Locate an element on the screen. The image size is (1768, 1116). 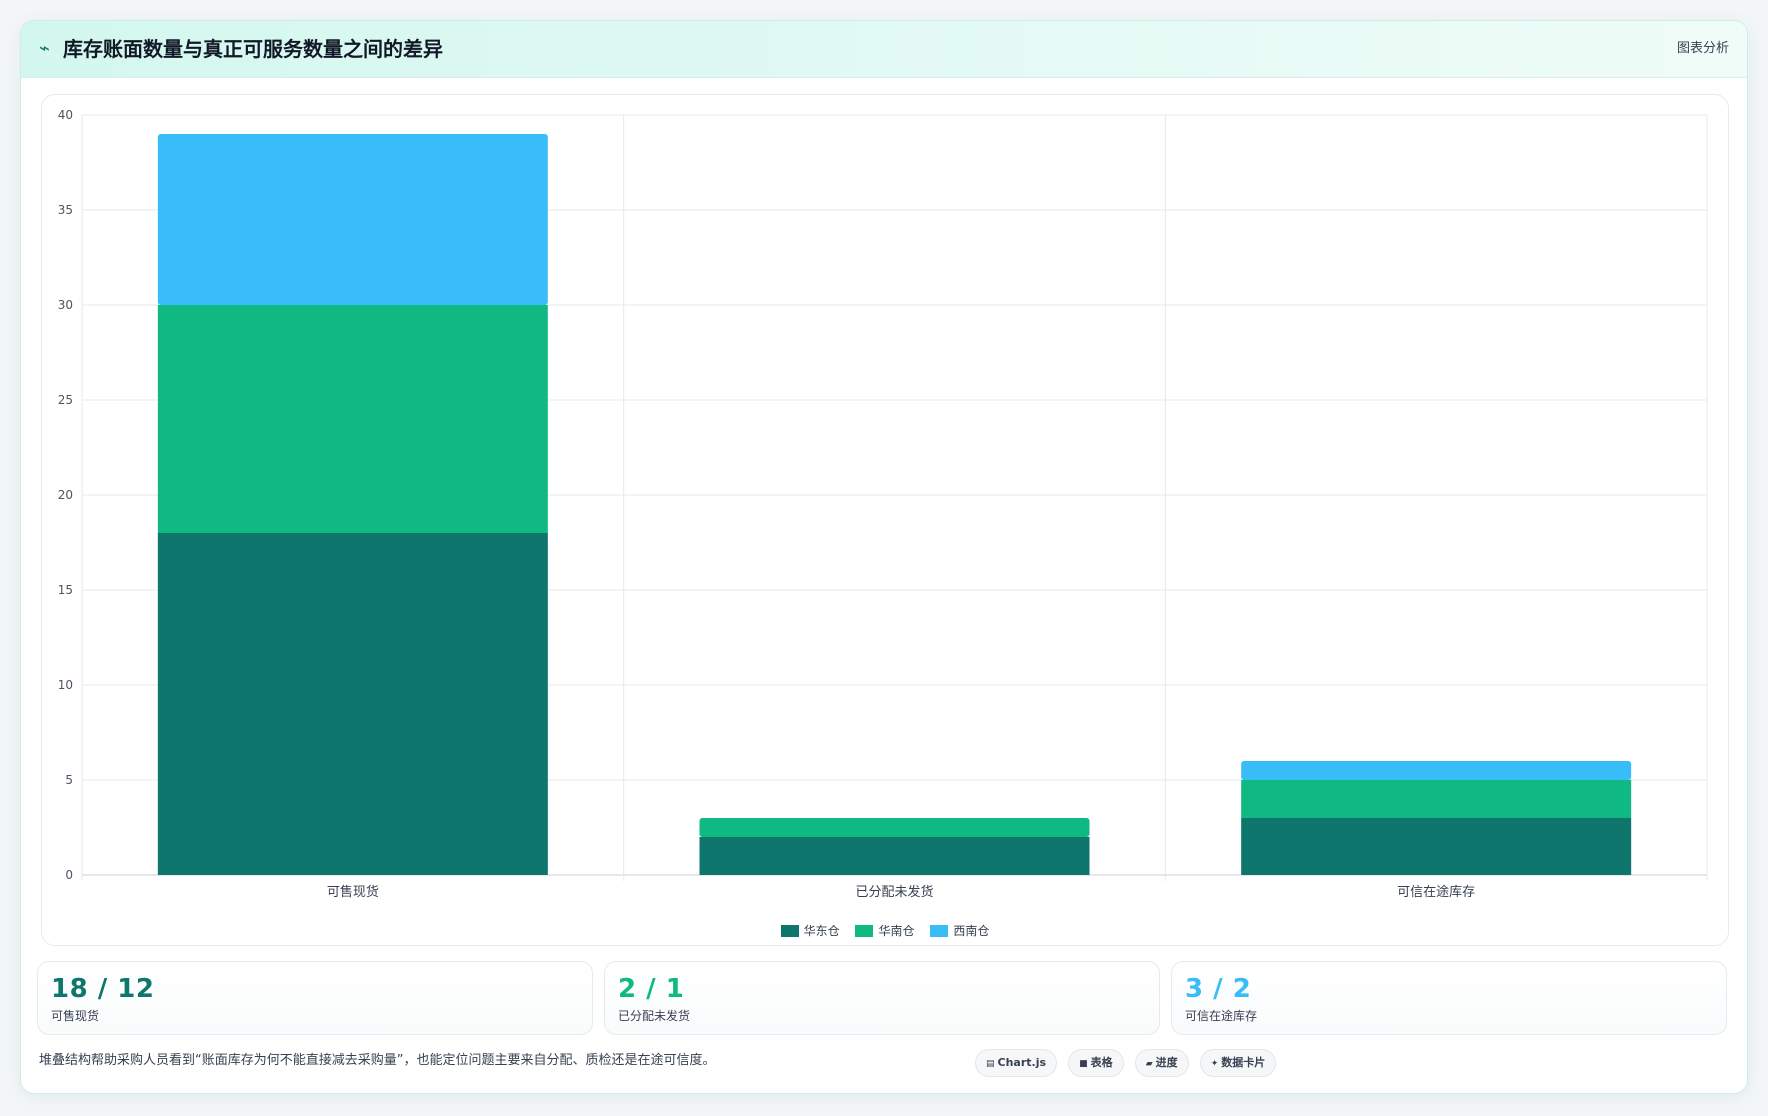
y-tick-label: 15 is located at coordinates (65, 590).